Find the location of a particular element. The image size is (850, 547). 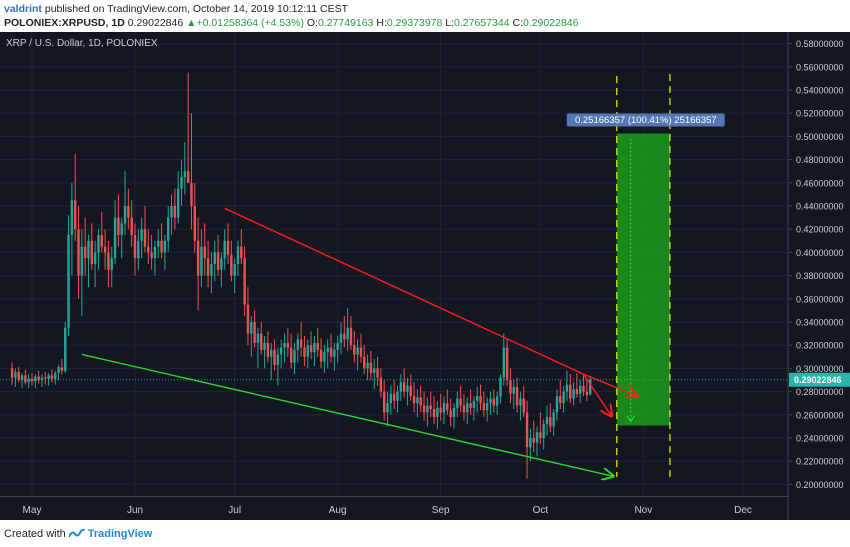

up-arrow-icon: ▲ is located at coordinates (191, 23).